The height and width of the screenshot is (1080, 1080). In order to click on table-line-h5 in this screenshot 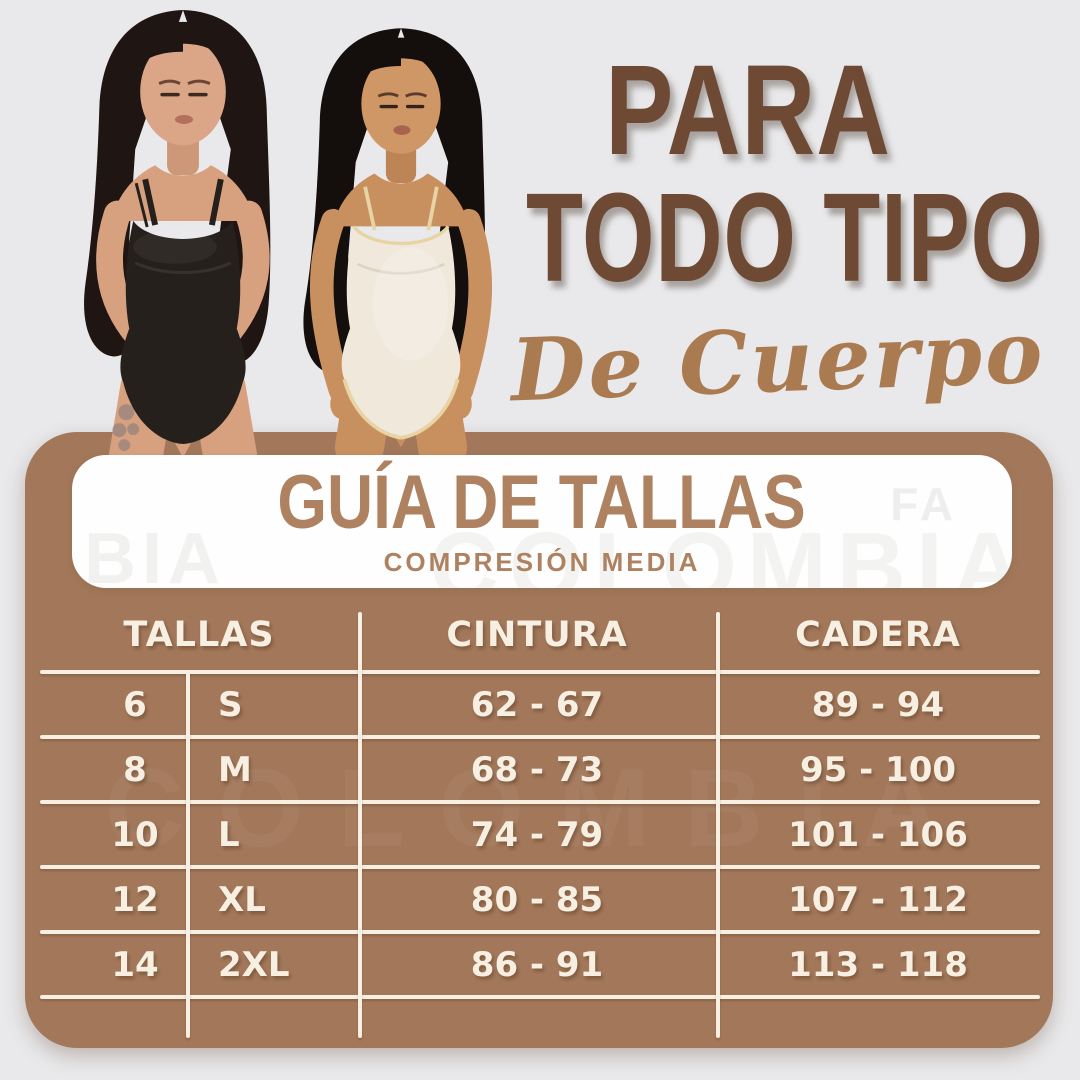, I will do `click(540, 932)`.